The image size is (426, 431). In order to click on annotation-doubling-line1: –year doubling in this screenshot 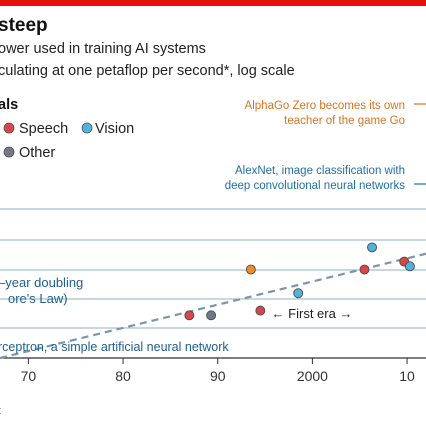, I will do `click(41, 282)`.